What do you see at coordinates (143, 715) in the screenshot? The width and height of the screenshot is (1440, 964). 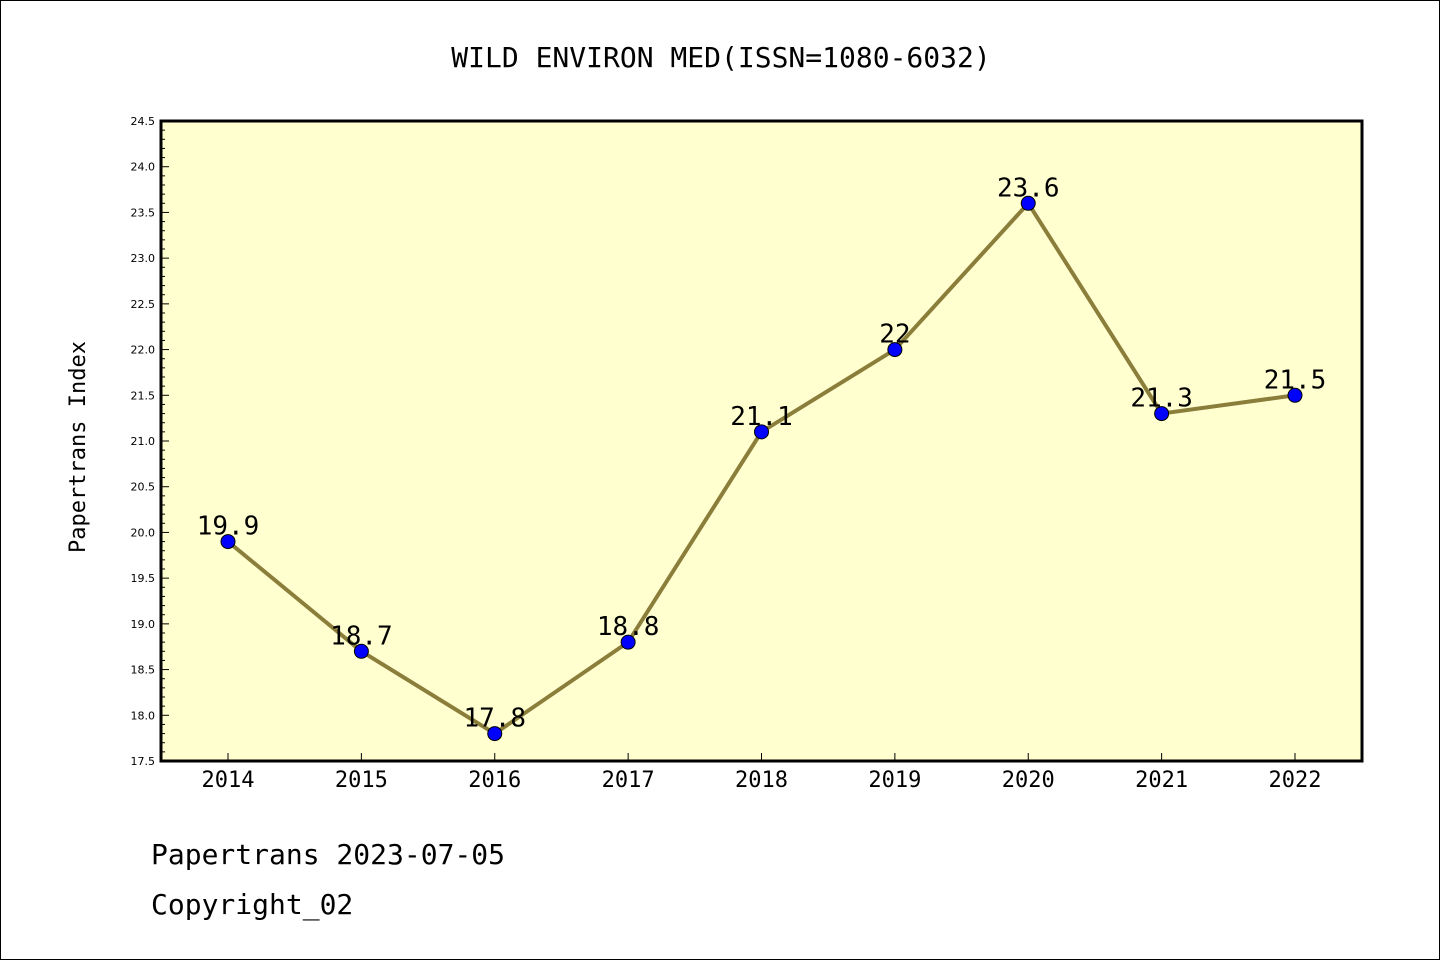 I see `y-tick-label: 18.0` at bounding box center [143, 715].